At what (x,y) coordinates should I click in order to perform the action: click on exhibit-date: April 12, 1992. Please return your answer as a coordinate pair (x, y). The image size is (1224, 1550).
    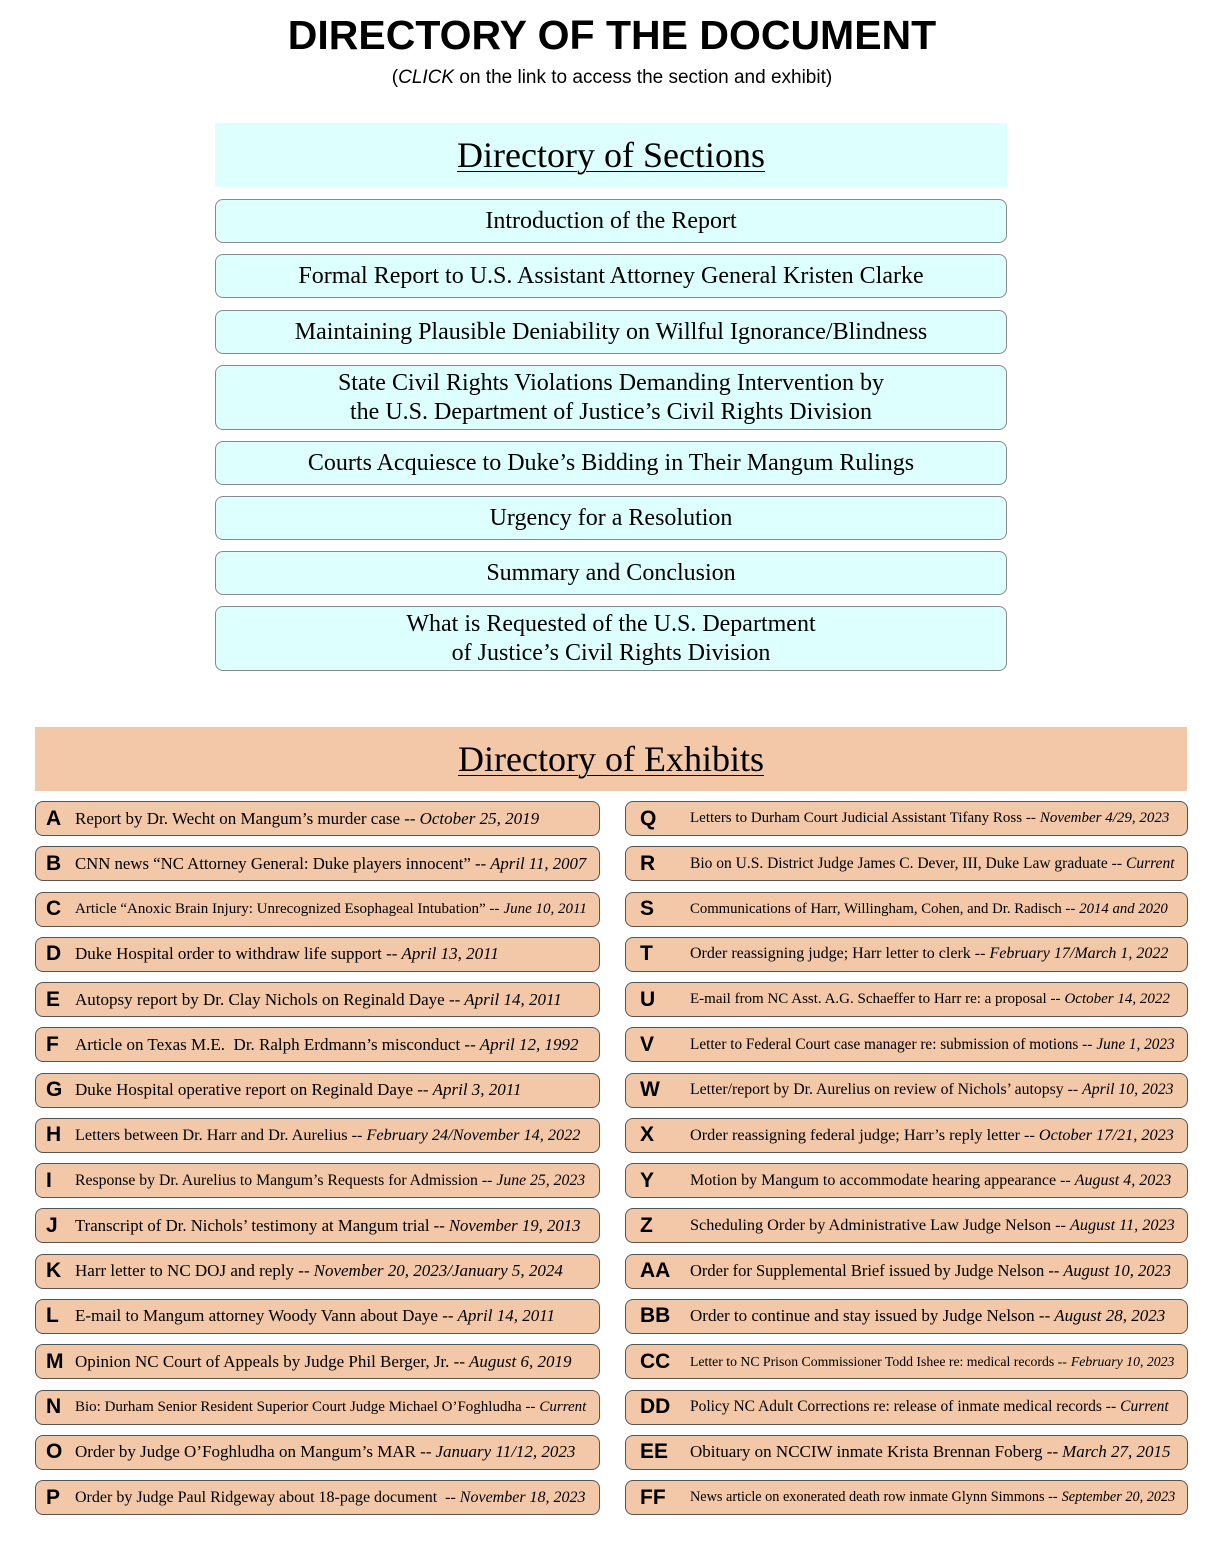
    Looking at the image, I should click on (529, 1044).